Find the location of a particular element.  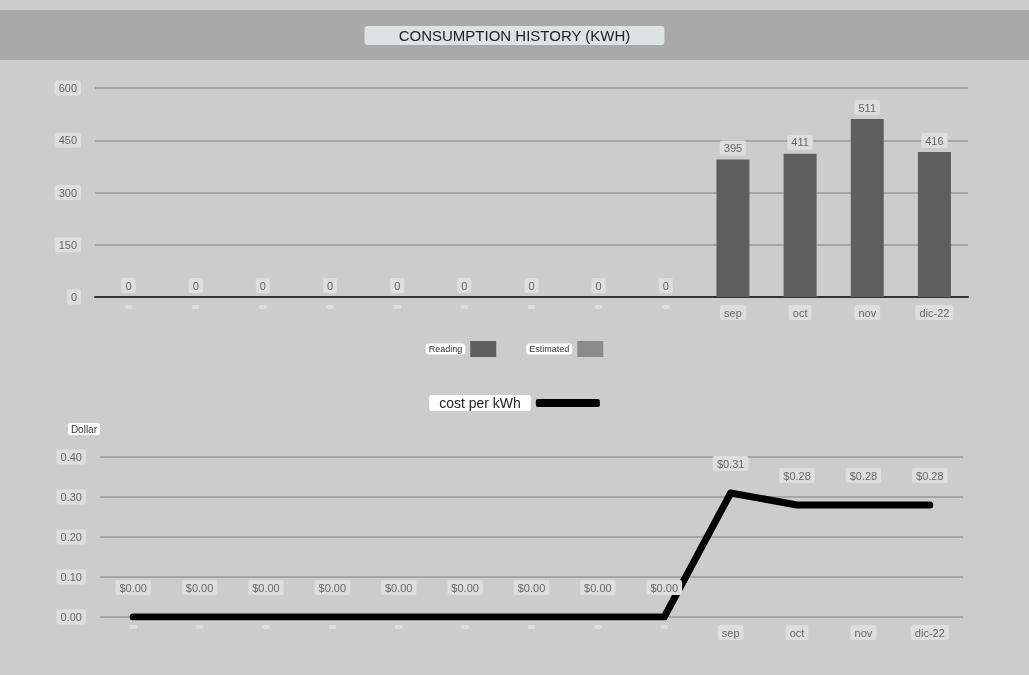

data-label: 511 is located at coordinates (867, 107).